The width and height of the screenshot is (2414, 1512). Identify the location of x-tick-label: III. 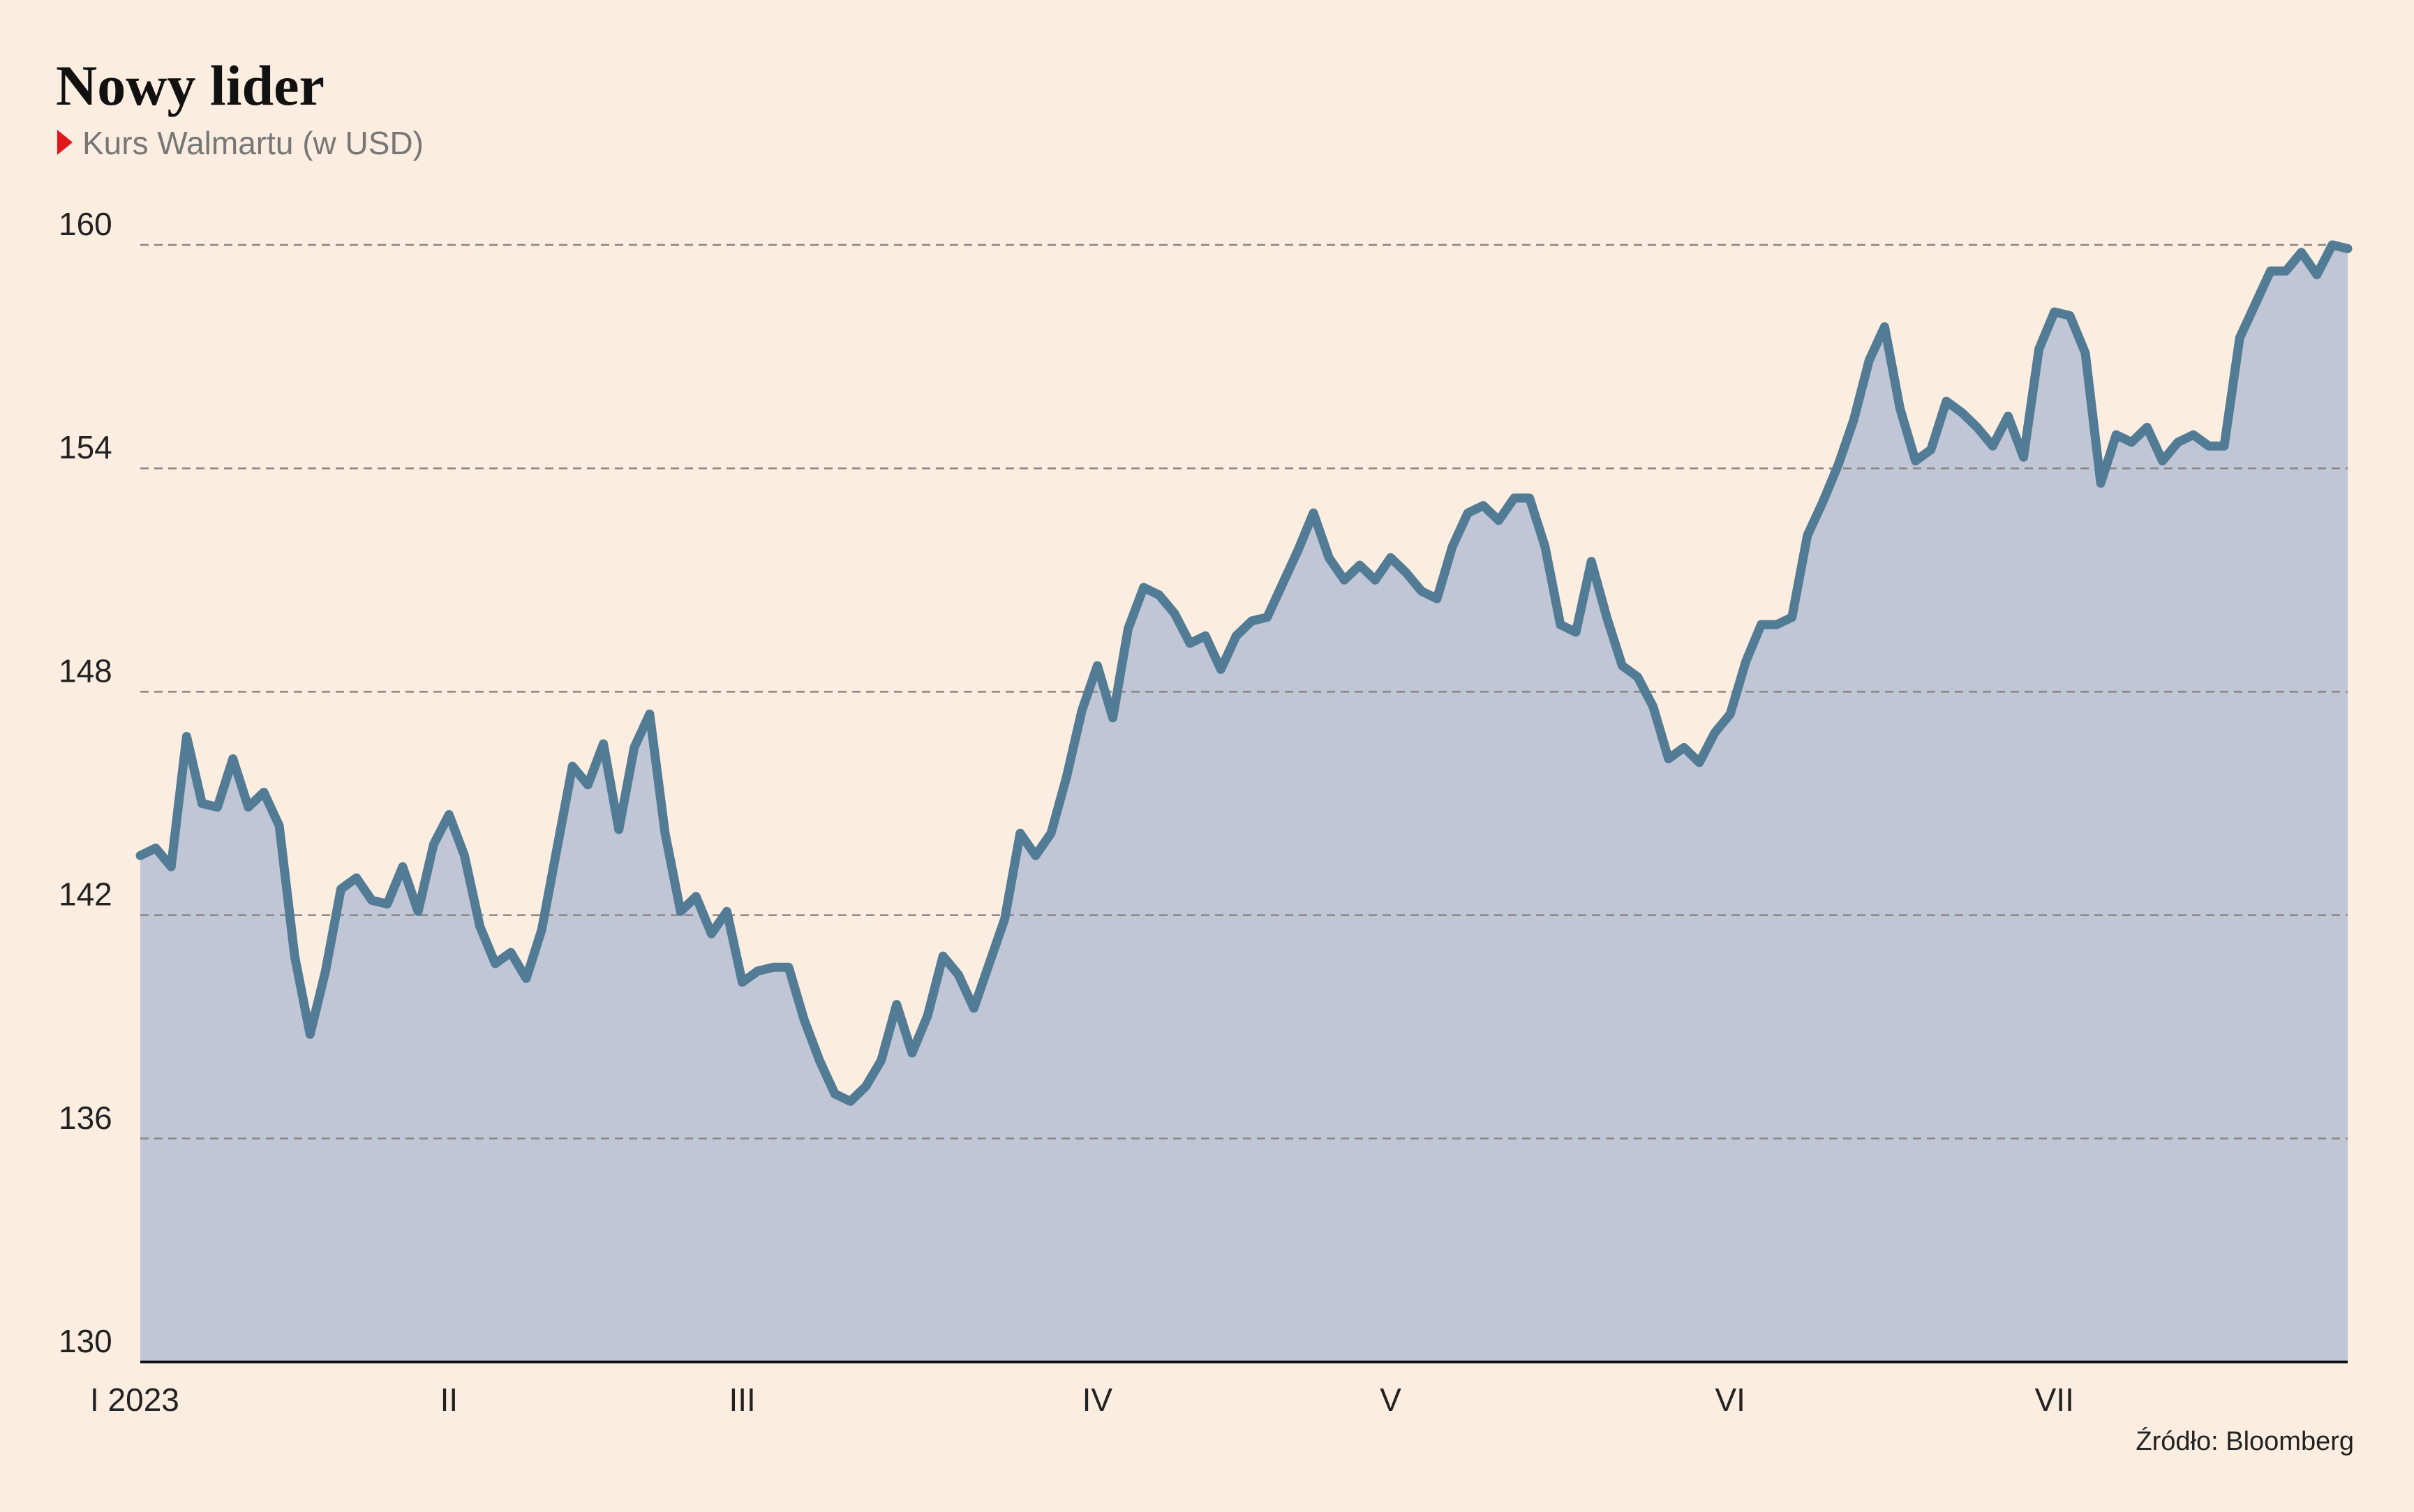
(742, 1400).